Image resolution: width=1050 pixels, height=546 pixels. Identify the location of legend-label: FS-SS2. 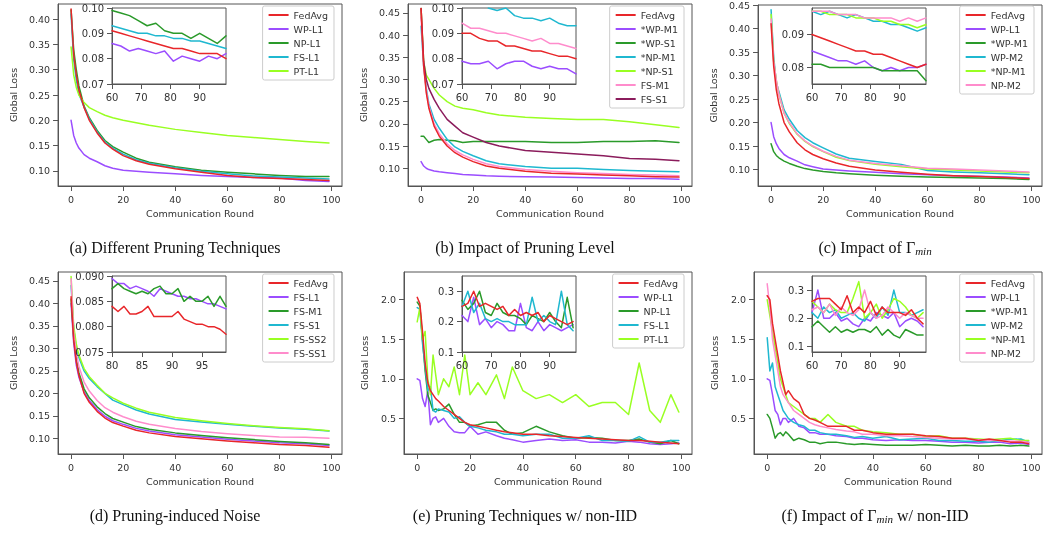
(310, 339).